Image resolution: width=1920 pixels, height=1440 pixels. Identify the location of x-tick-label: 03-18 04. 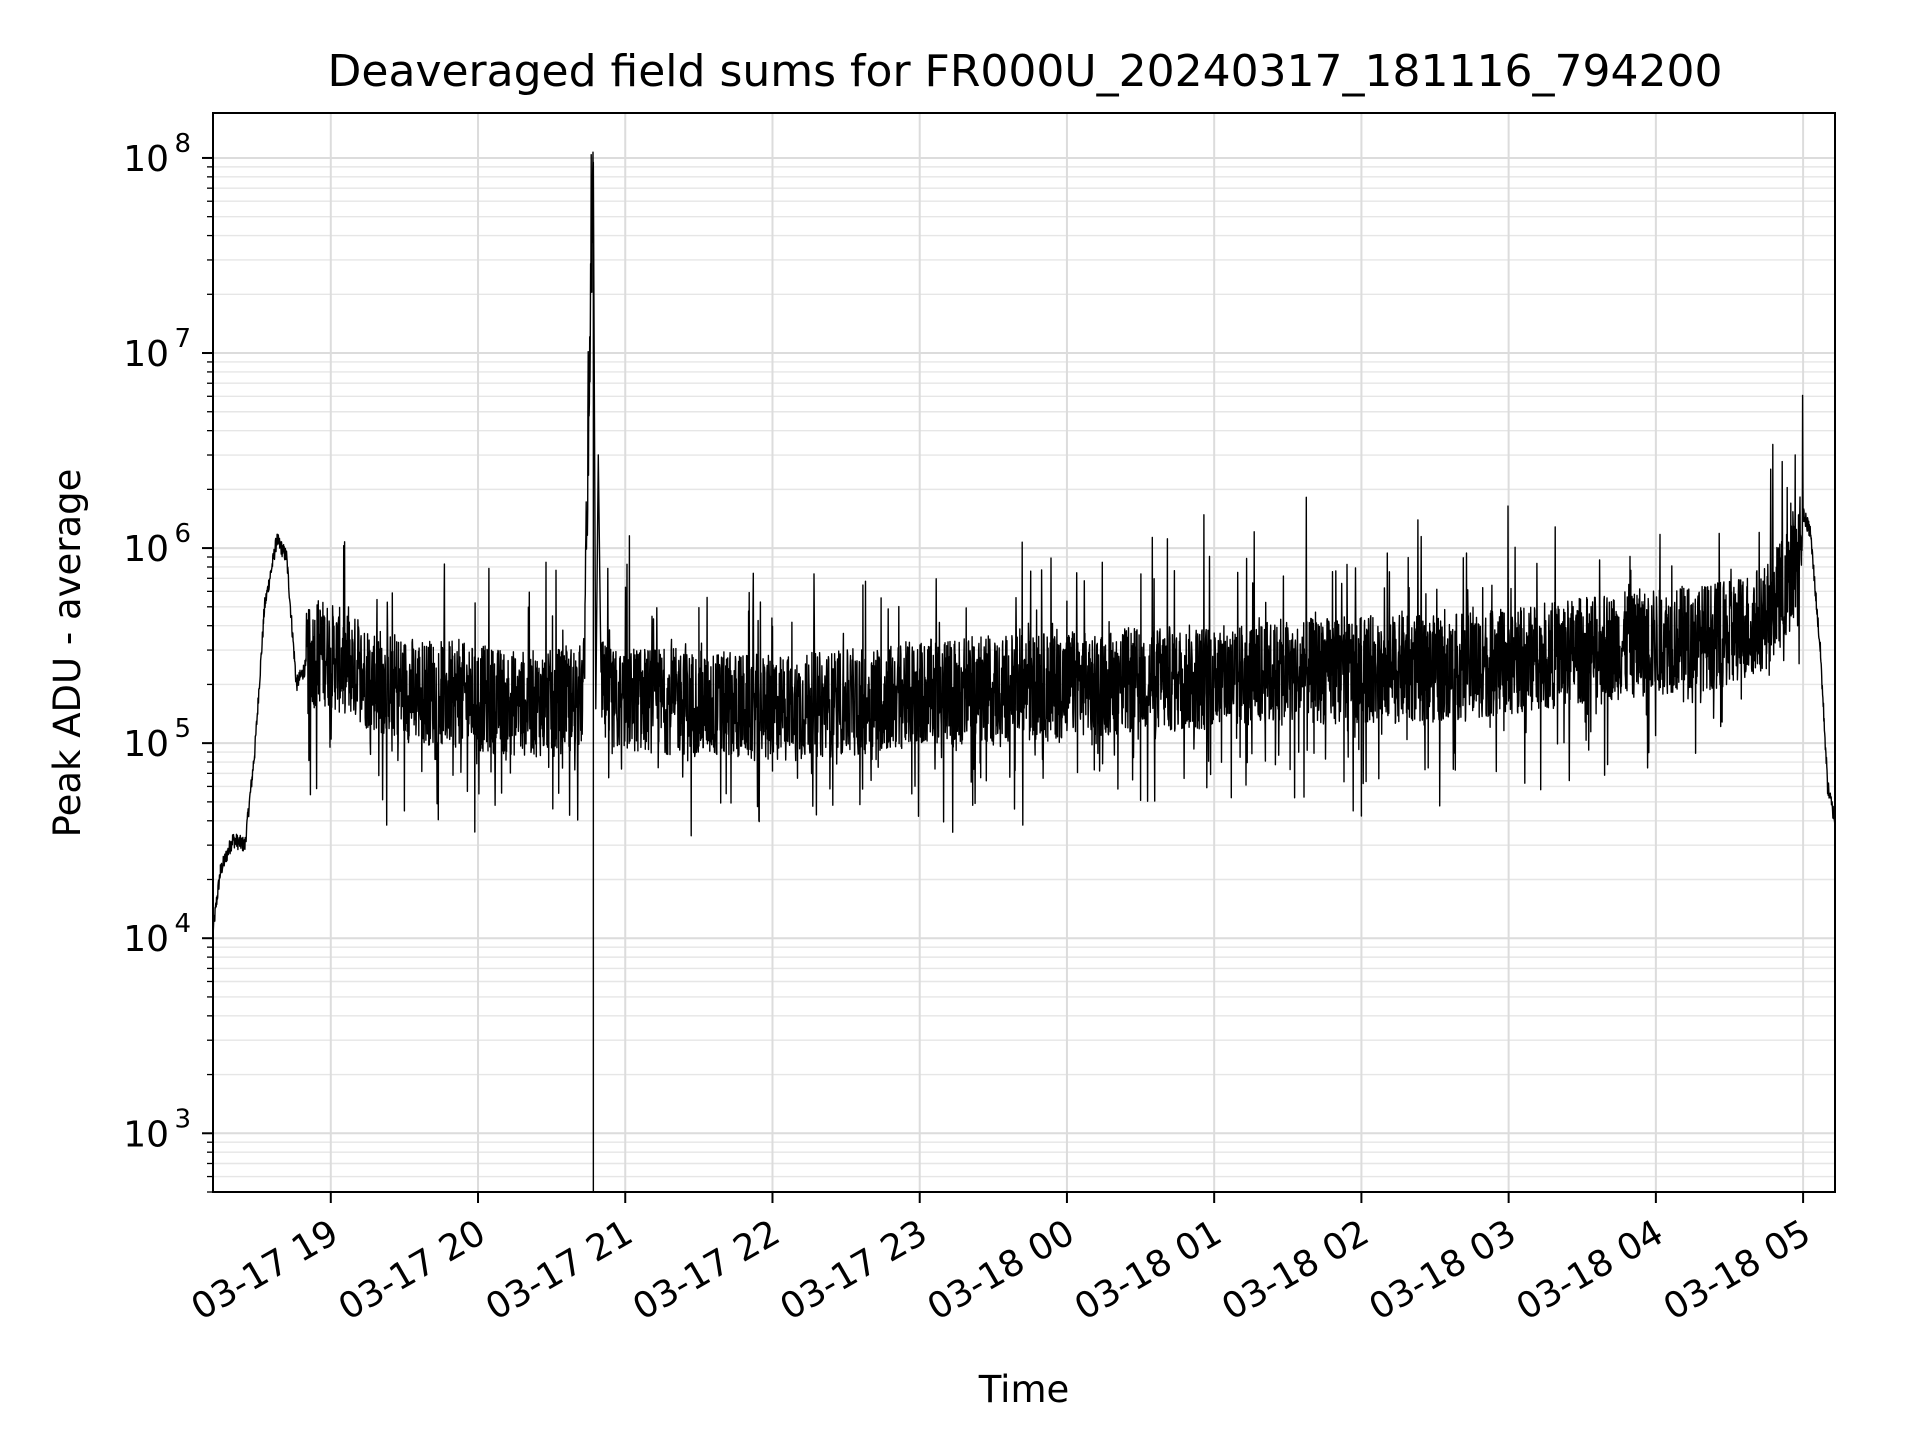
(1590, 1270).